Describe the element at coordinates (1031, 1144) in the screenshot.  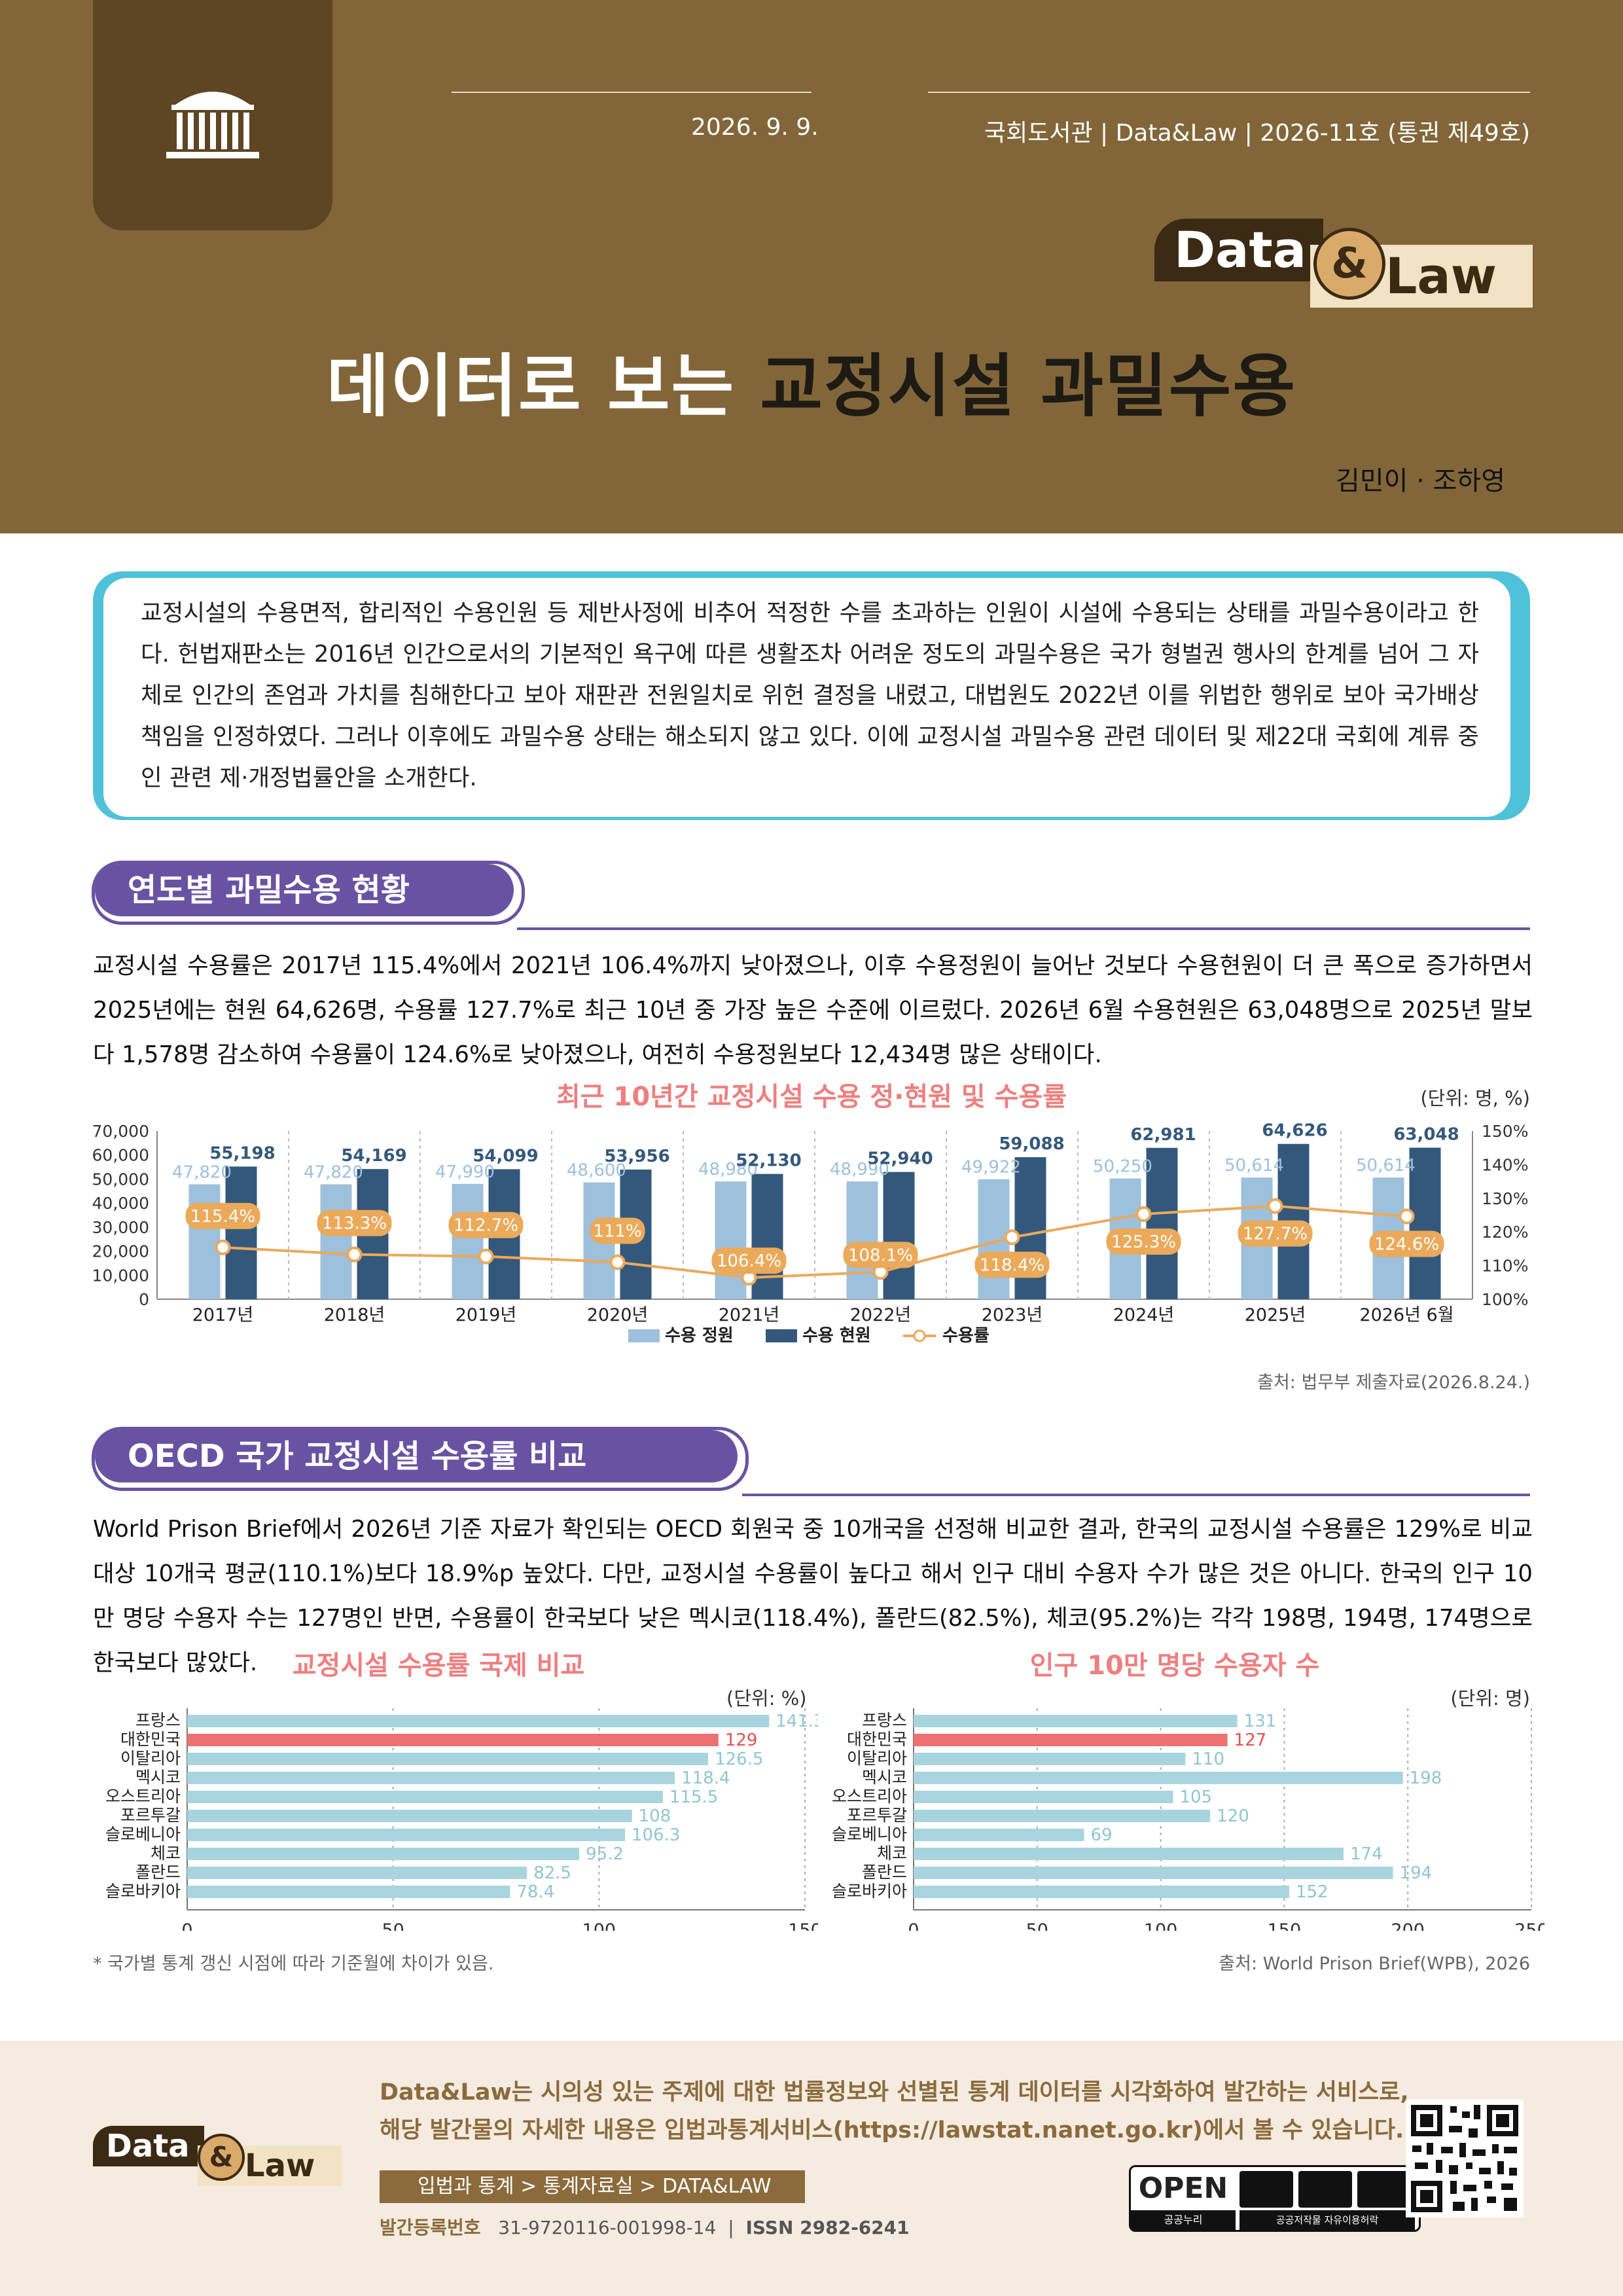
I see `bar-inmates-label: 59,088` at that location.